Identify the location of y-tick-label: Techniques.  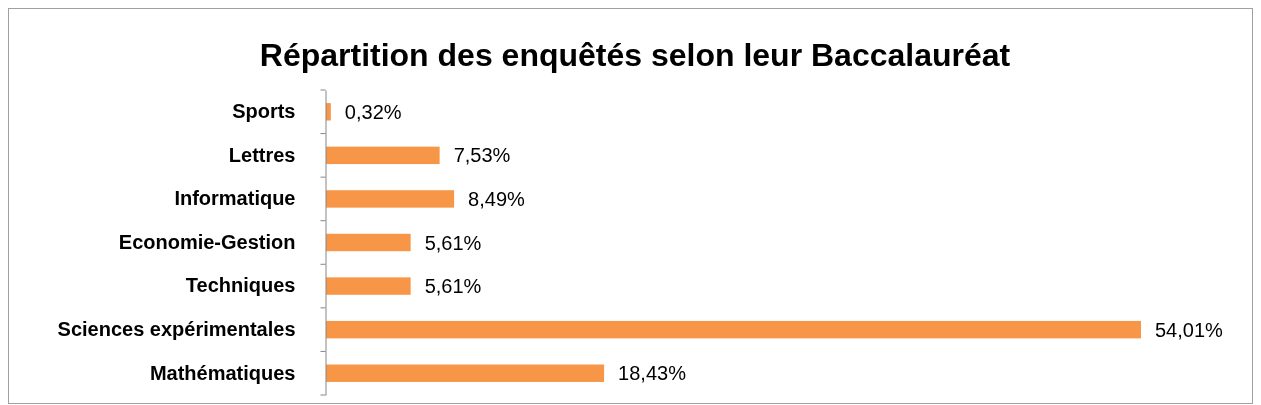
(240, 285).